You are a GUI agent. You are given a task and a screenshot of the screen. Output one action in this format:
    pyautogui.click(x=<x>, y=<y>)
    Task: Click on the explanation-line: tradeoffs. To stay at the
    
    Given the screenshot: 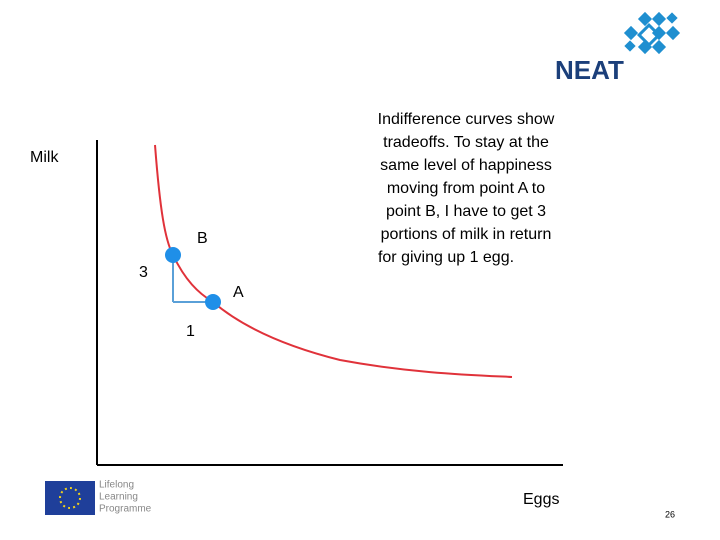 What is the action you would take?
    pyautogui.click(x=466, y=142)
    